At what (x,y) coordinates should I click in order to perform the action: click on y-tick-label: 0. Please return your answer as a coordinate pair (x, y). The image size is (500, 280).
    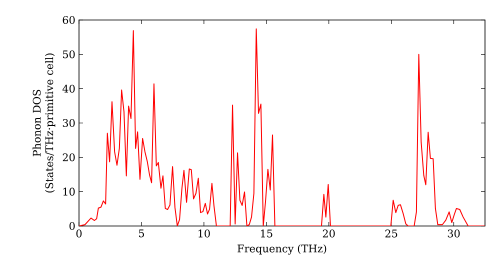
    Looking at the image, I should click on (72, 226).